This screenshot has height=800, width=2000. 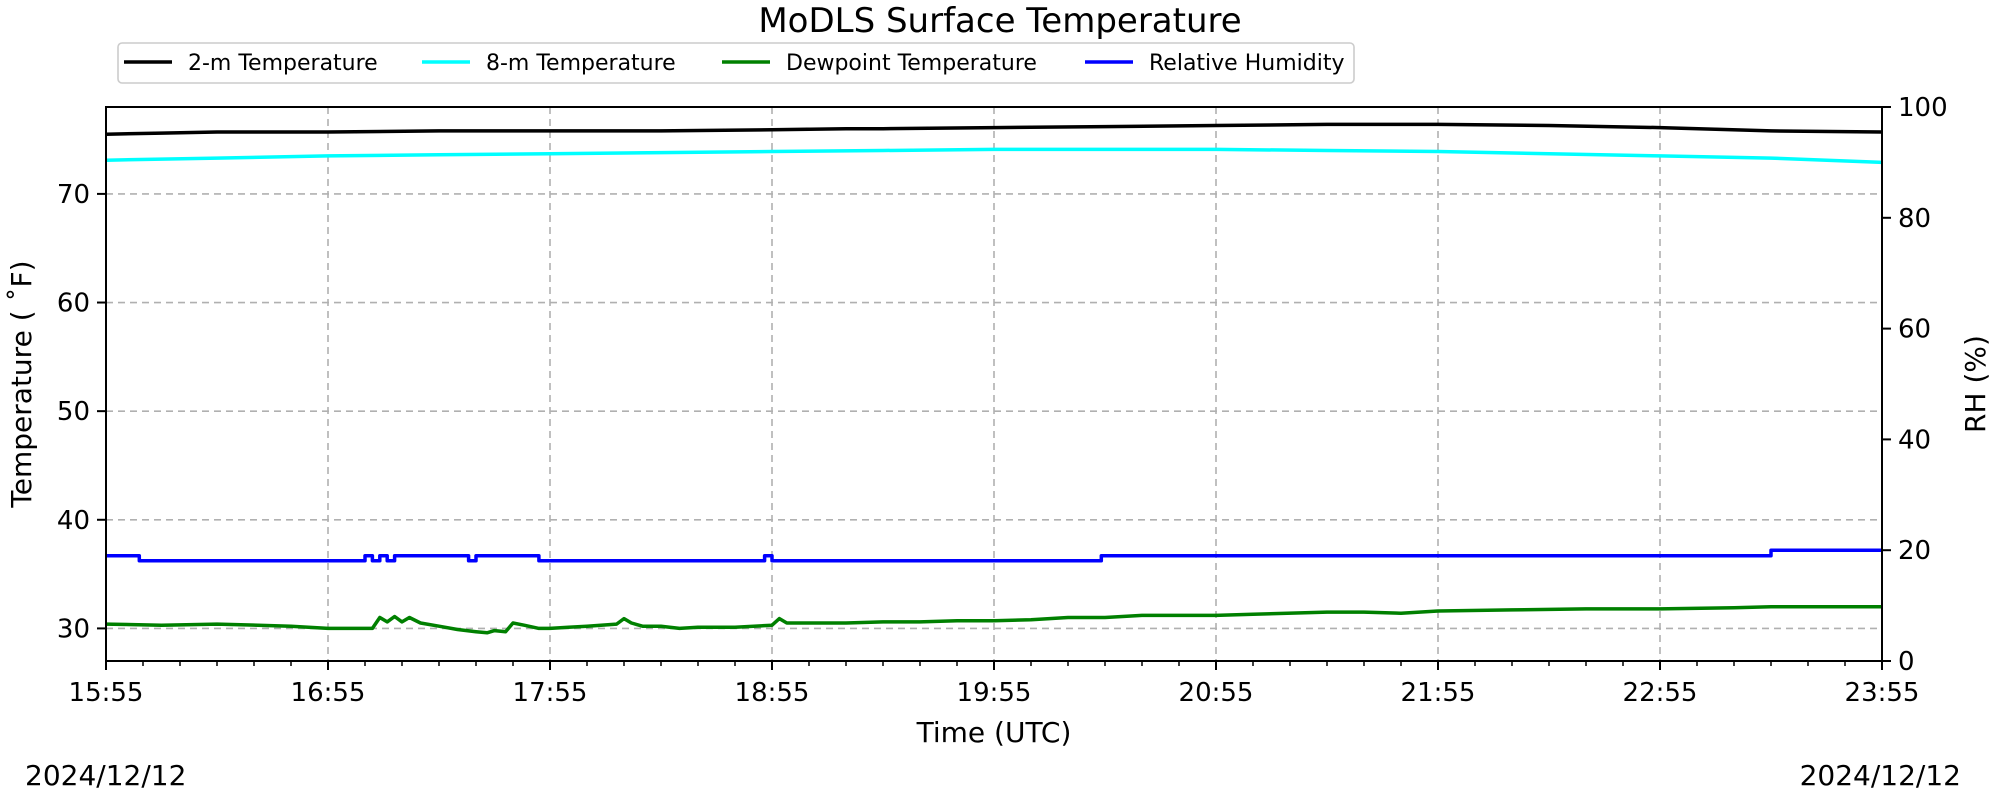 What do you see at coordinates (772, 693) in the screenshot?
I see `x-tick-label: 18:55` at bounding box center [772, 693].